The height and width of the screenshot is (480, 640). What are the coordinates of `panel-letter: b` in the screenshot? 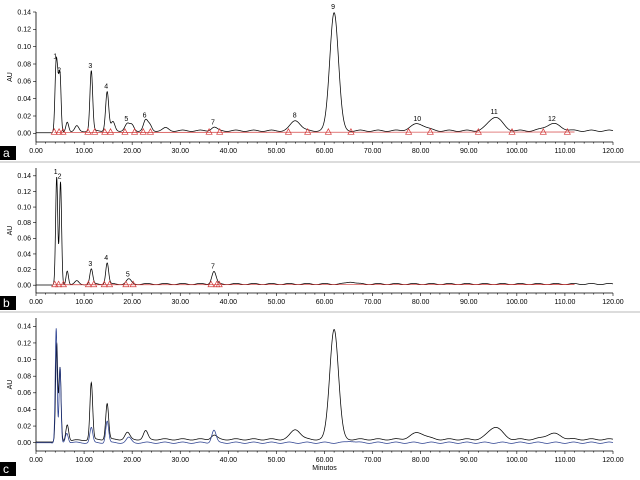 It's located at (6, 303).